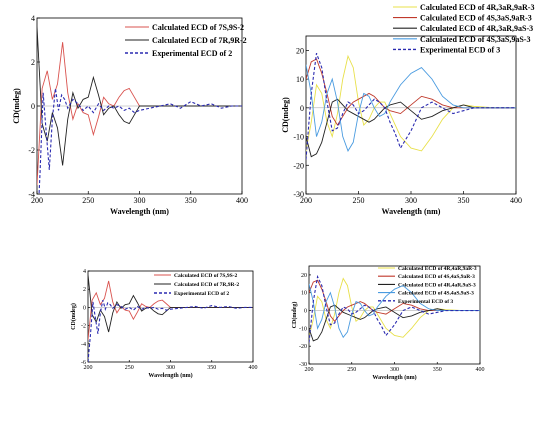 The height and width of the screenshot is (431, 550). What do you see at coordinates (436, 294) in the screenshot?
I see `legend-label: Calculated ECD of 4S,4aS,9aS-3` at bounding box center [436, 294].